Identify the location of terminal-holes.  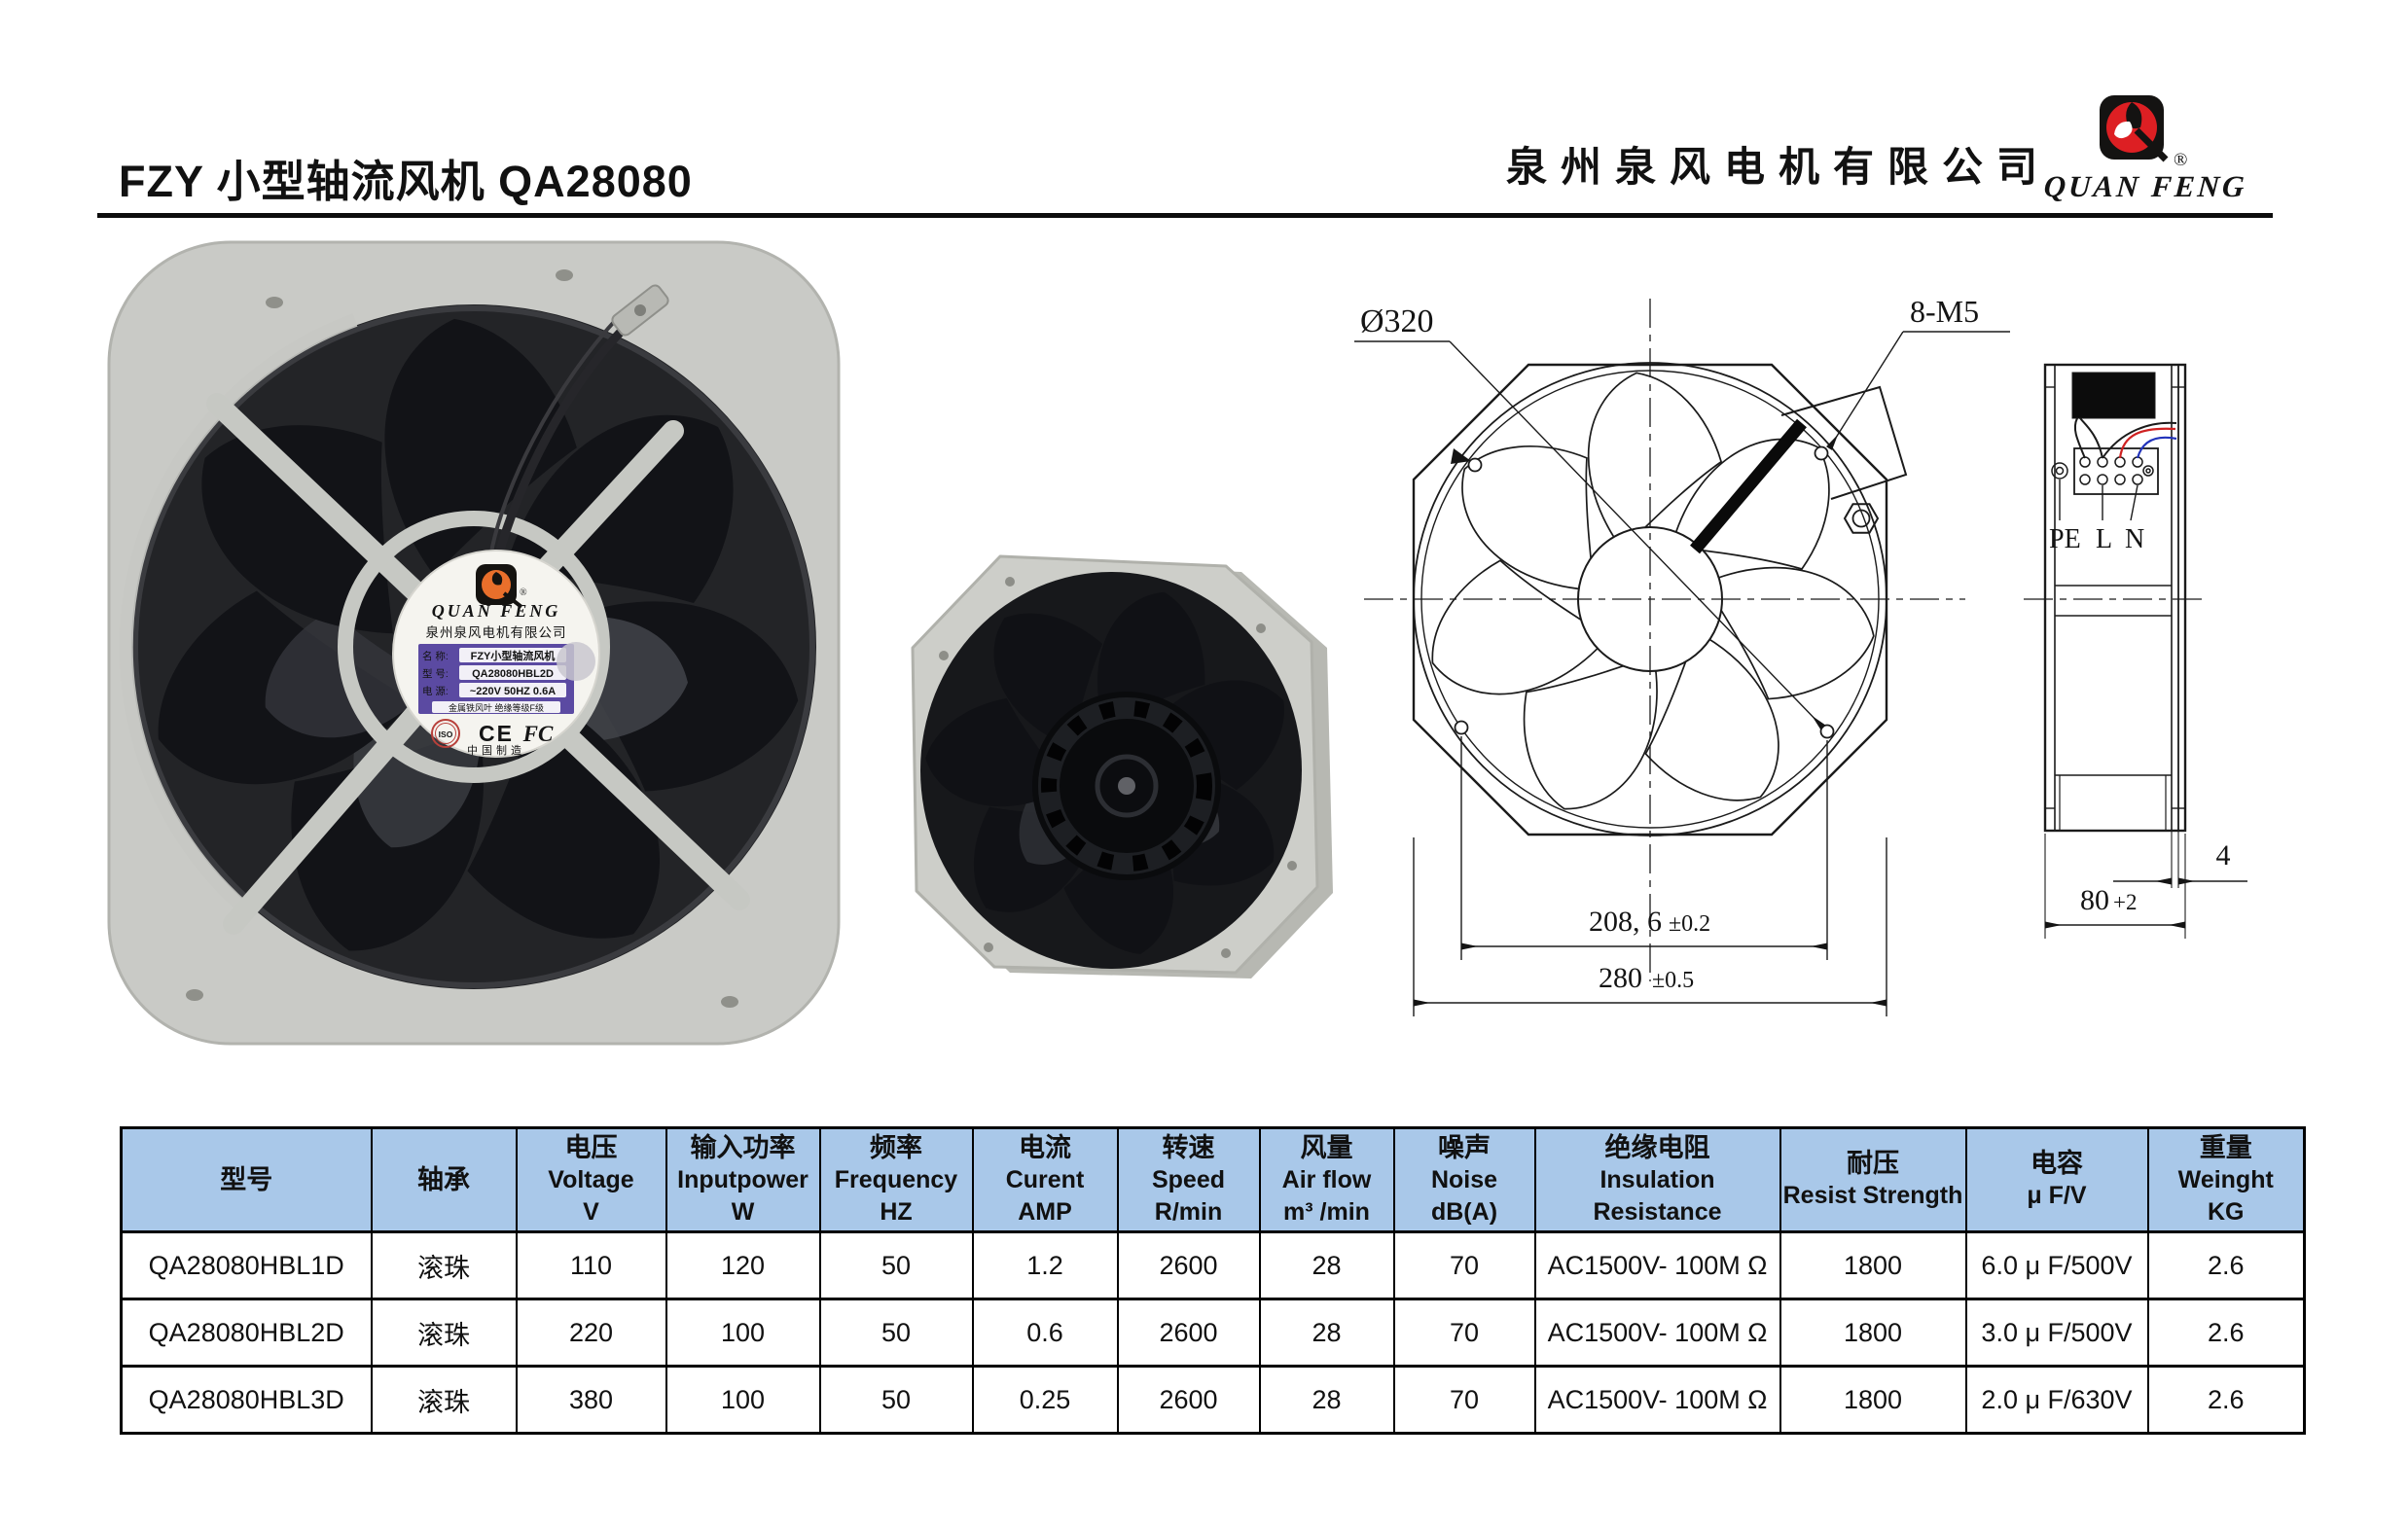
(2102, 470).